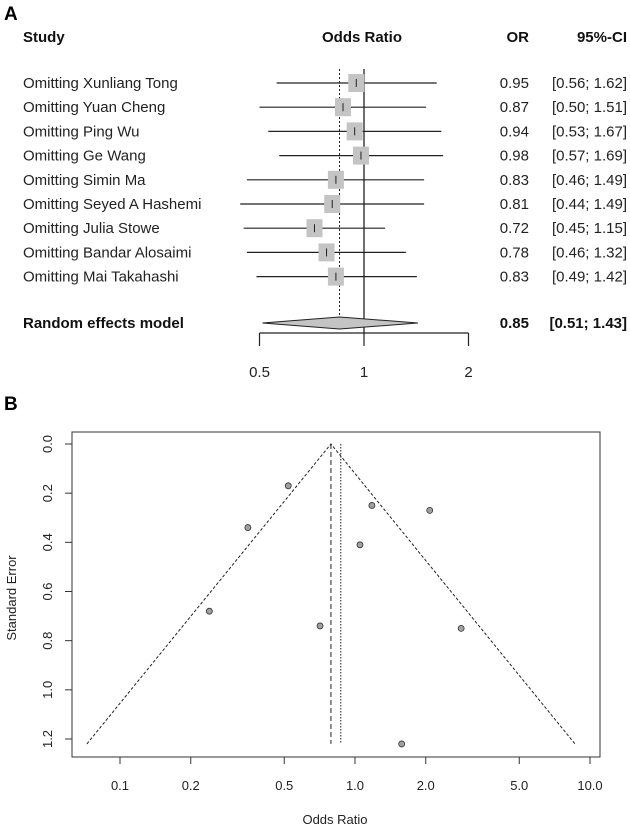 This screenshot has height=829, width=630. What do you see at coordinates (589, 156) in the screenshot?
I see `ci-value: [0.57; 1.69]` at bounding box center [589, 156].